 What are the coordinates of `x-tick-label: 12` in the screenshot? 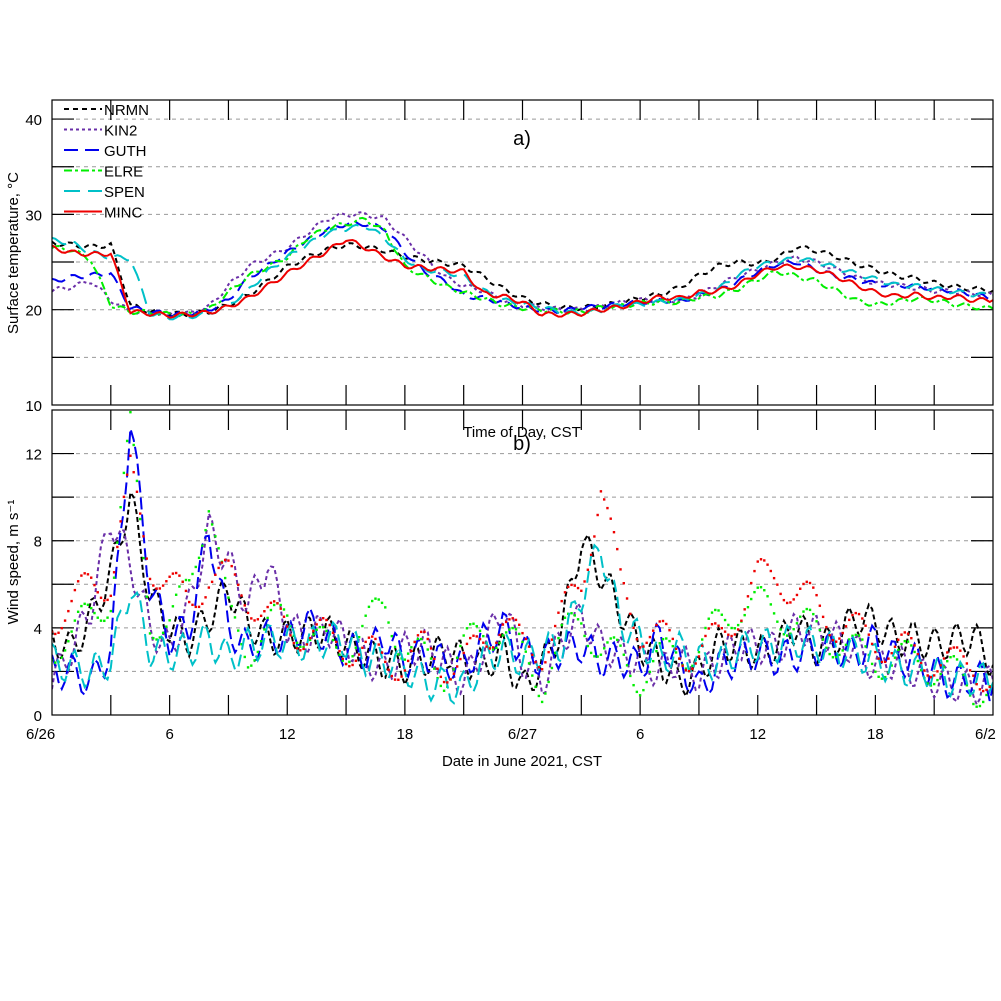 It's located at (287, 734).